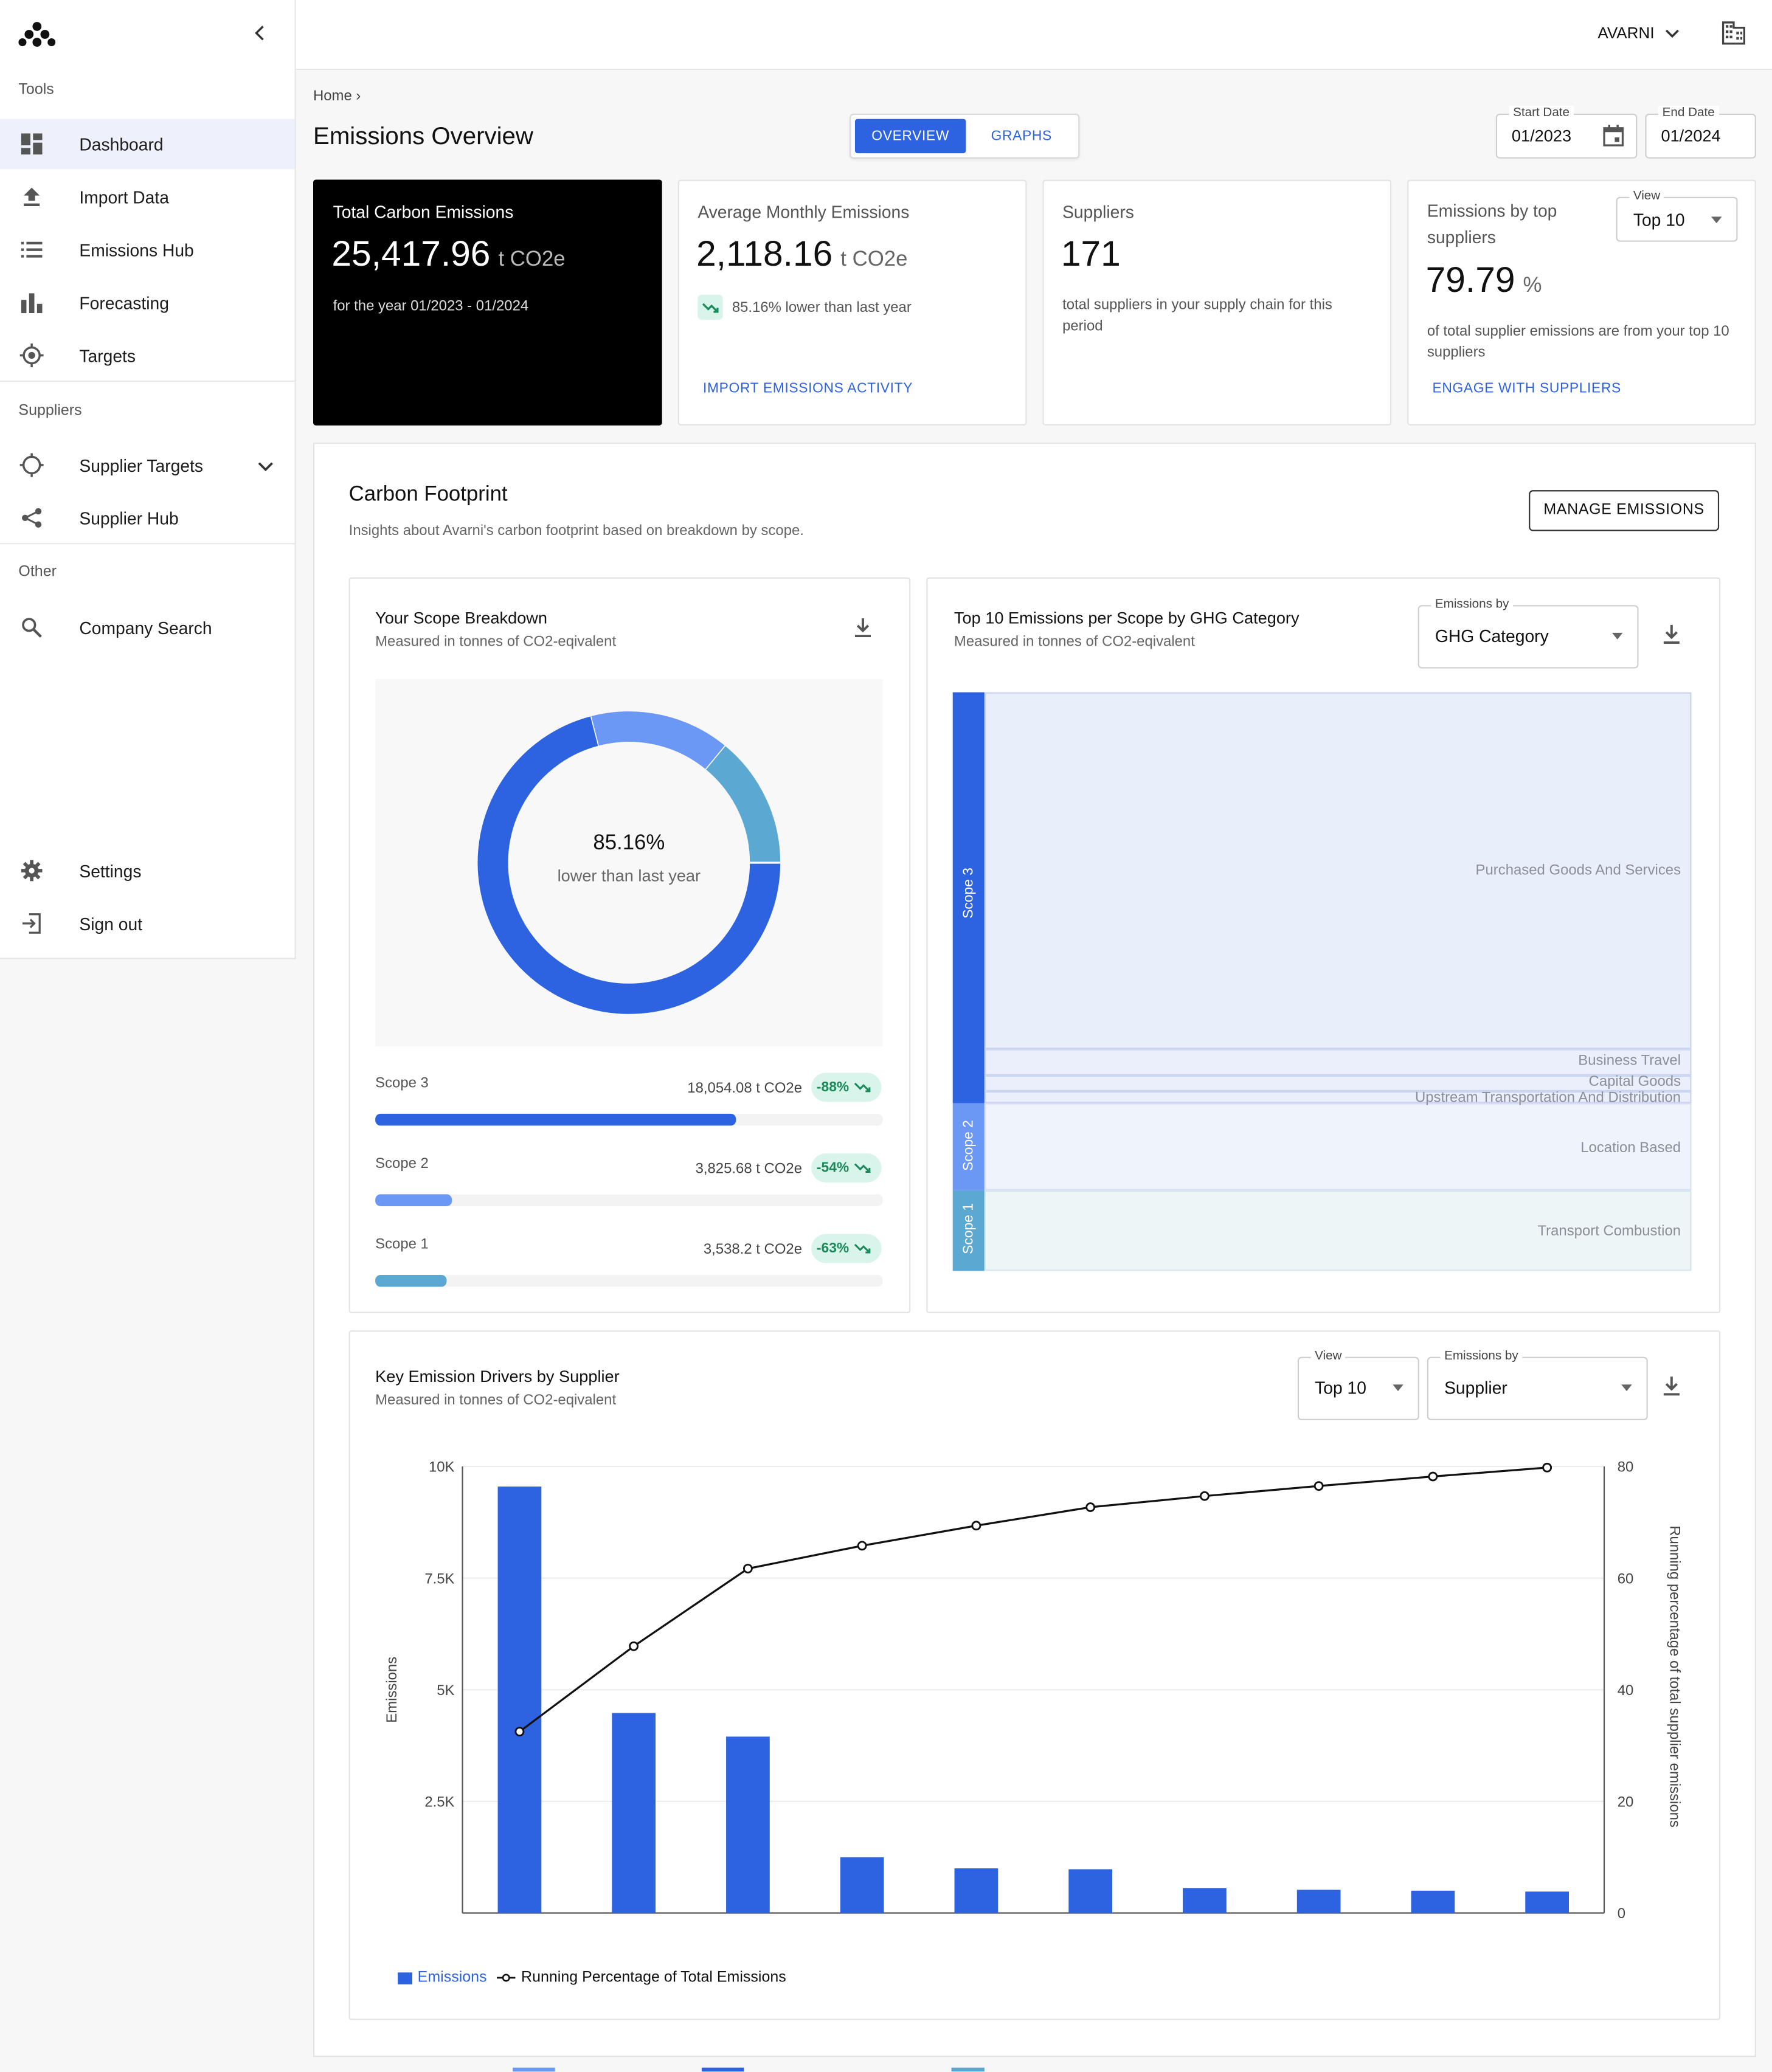  I want to click on start-date-field: Start Date 01/2023, so click(1566, 132).